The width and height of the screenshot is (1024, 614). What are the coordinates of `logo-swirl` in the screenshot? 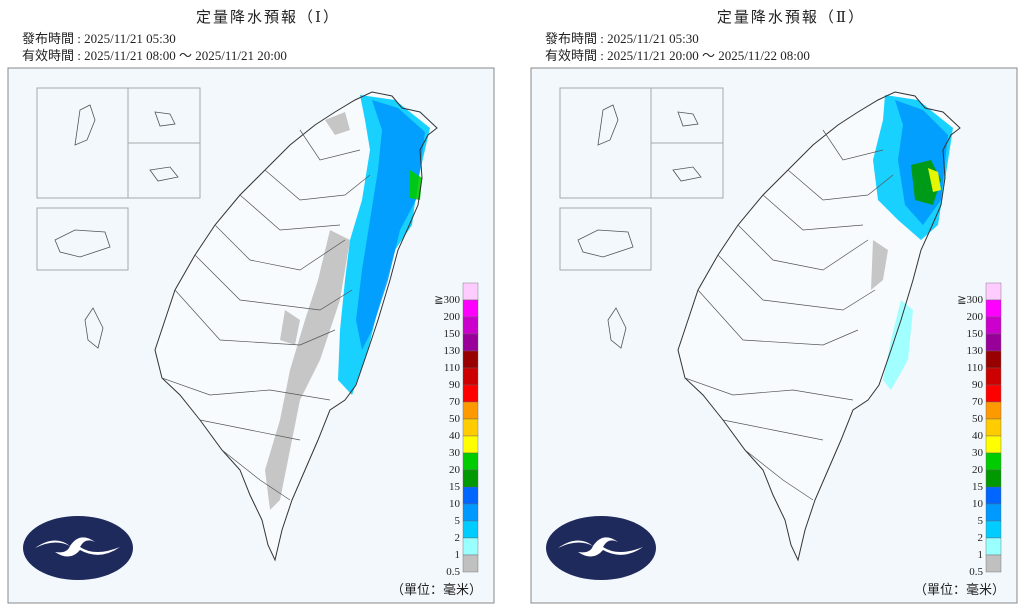 It's located at (77, 547).